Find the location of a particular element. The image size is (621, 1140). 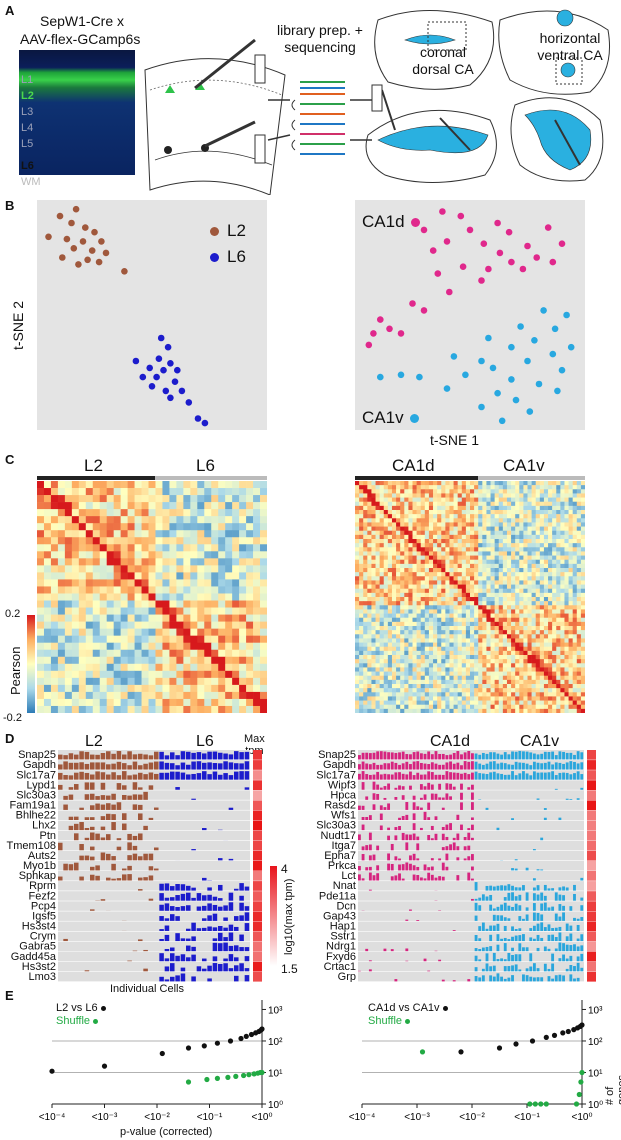

max-tpm-cell is located at coordinates (257, 876).